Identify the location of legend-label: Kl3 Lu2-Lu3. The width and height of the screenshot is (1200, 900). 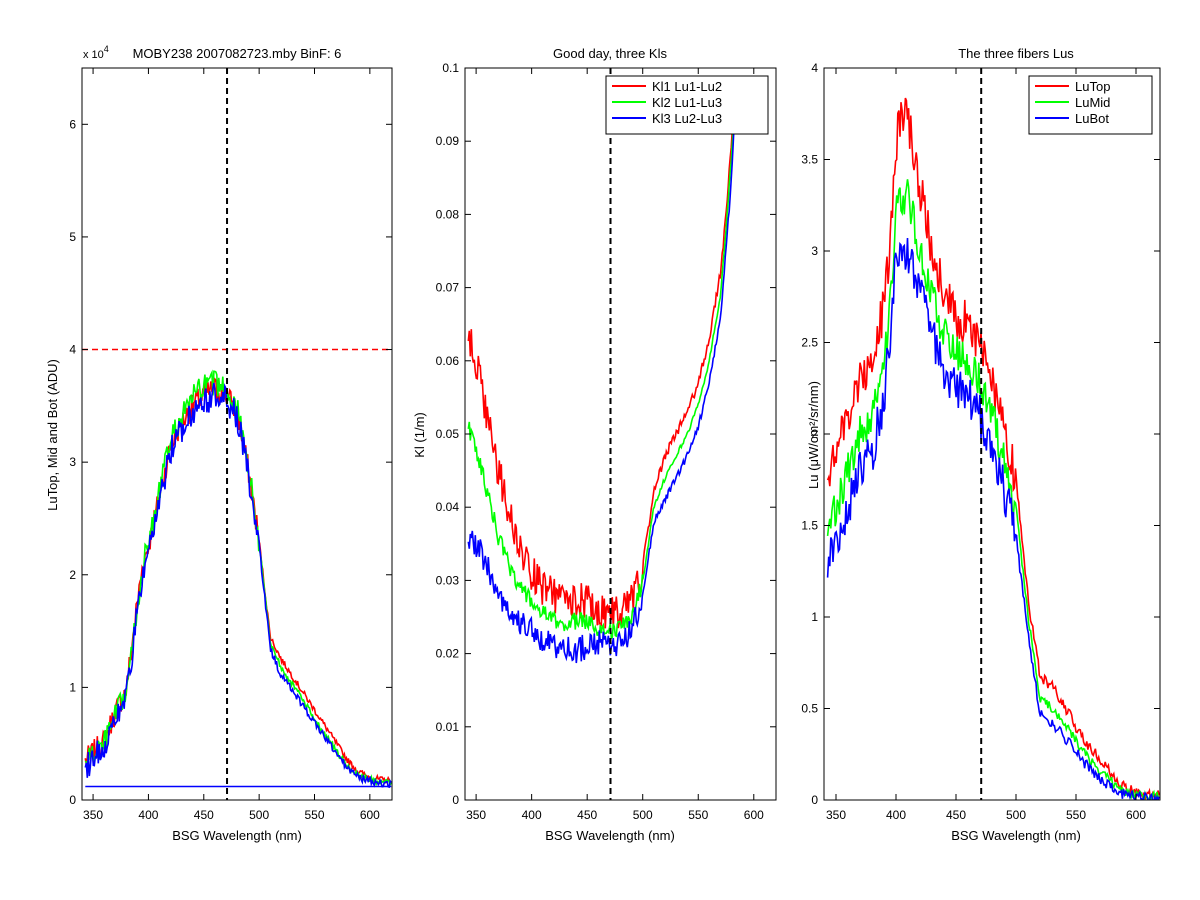
(687, 118).